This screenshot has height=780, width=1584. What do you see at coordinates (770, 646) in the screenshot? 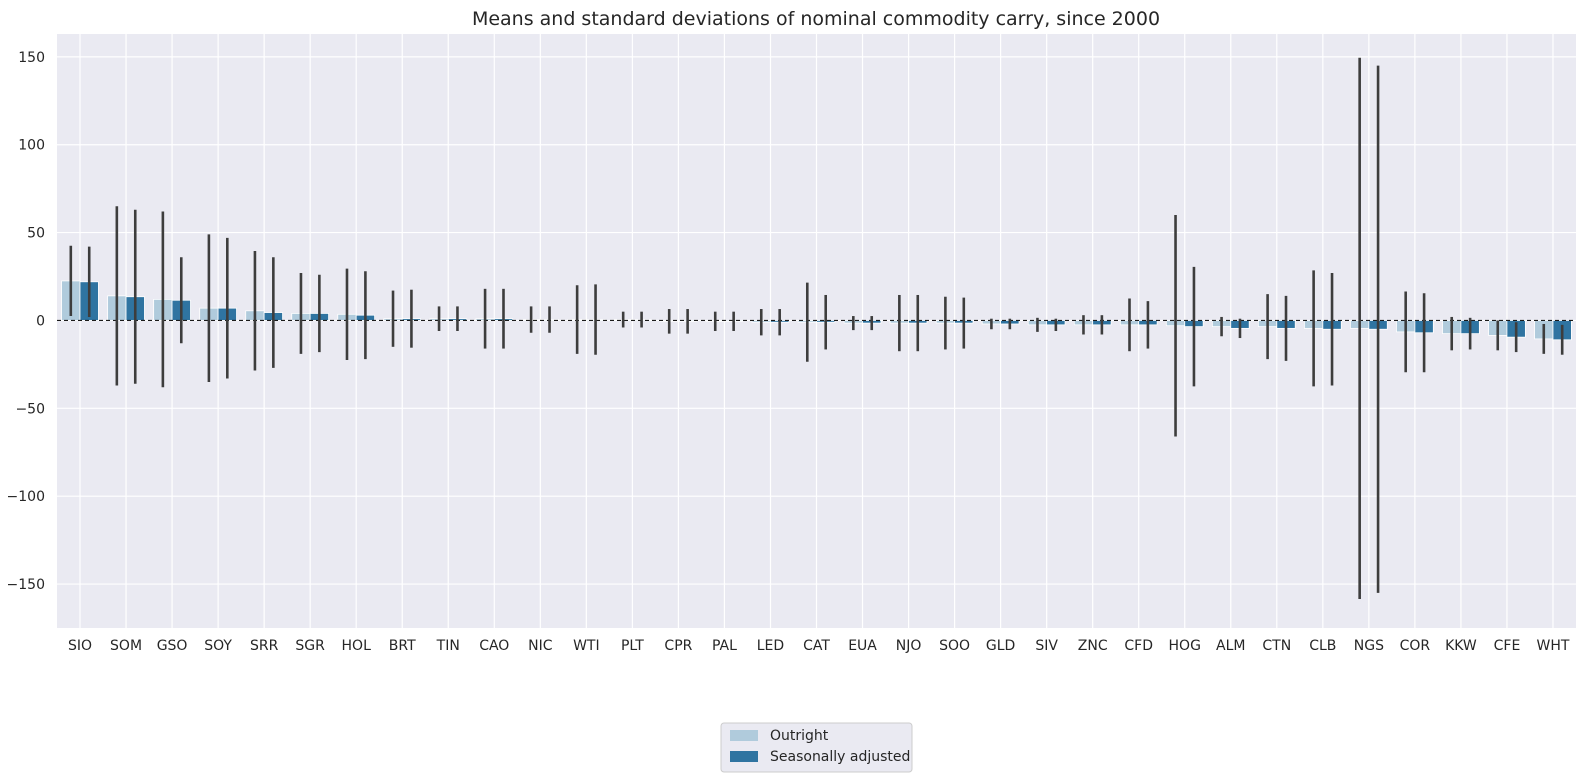
I see `x-tick-label-led: LED` at bounding box center [770, 646].